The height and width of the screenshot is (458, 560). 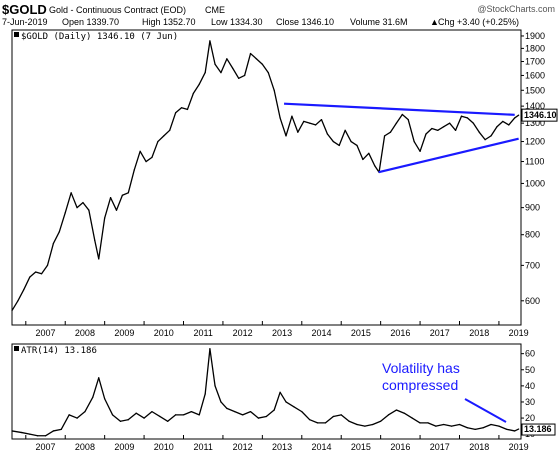 I want to click on atr-xtick-label: 2019, so click(x=519, y=447).